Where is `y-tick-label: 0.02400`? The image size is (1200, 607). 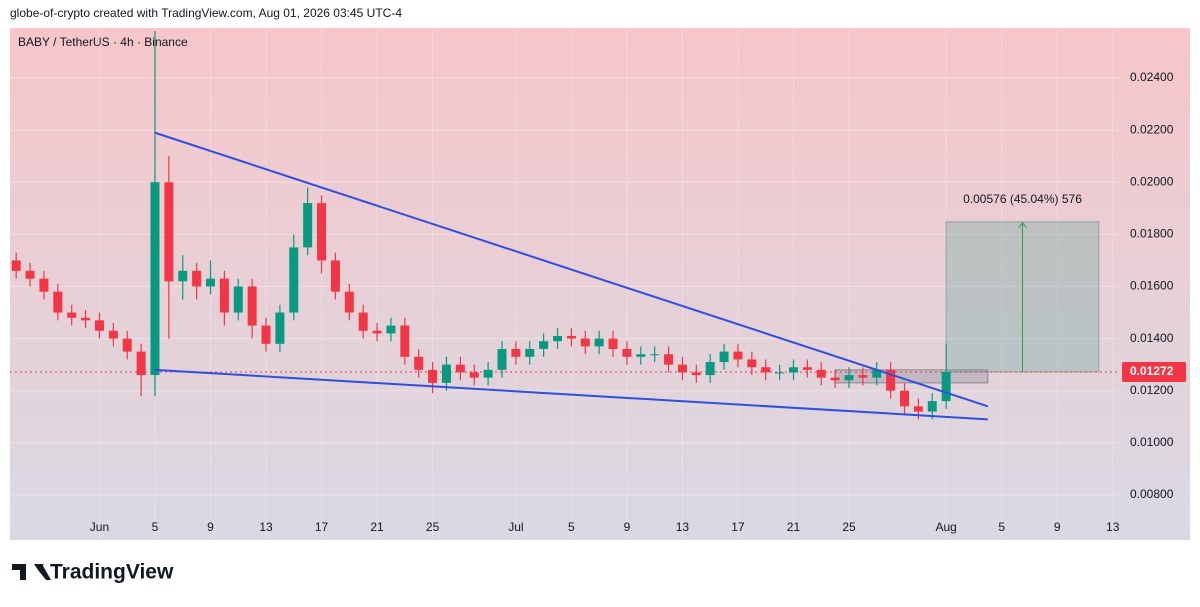
y-tick-label: 0.02400 is located at coordinates (1152, 77).